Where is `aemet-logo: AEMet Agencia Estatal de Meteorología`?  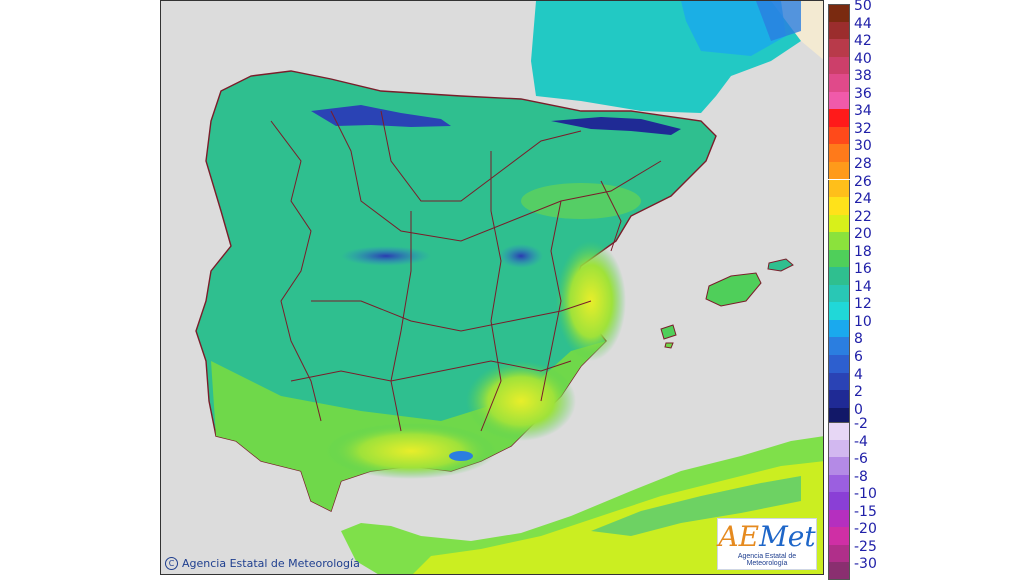
aemet-logo: AEMet Agencia Estatal de Meteorología is located at coordinates (767, 544).